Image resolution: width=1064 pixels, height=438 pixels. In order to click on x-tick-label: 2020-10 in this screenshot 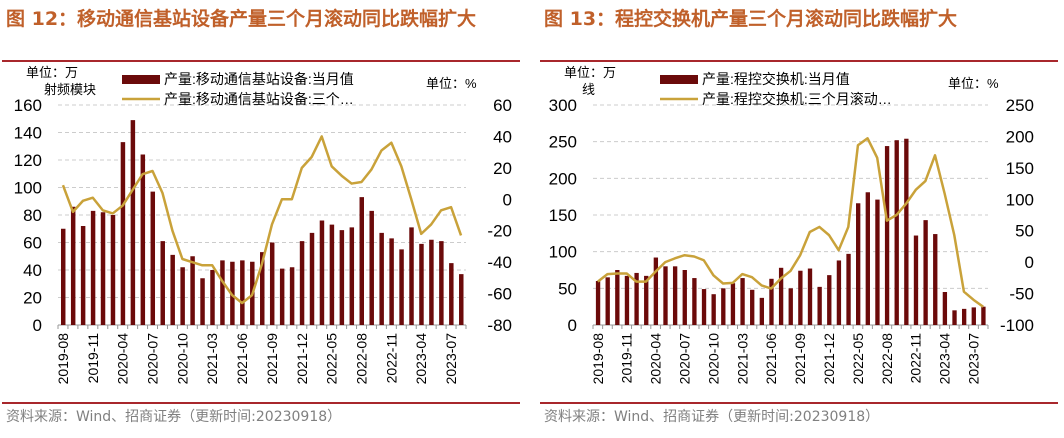, I will do `click(713, 359)`.